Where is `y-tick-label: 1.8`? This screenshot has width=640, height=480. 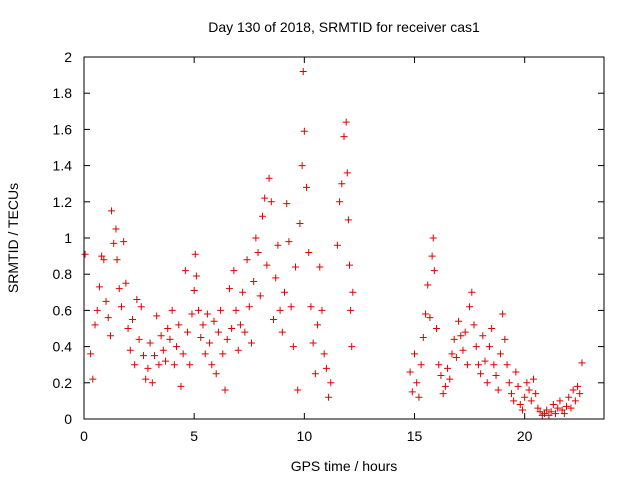 y-tick-label: 1.8 is located at coordinates (63, 93).